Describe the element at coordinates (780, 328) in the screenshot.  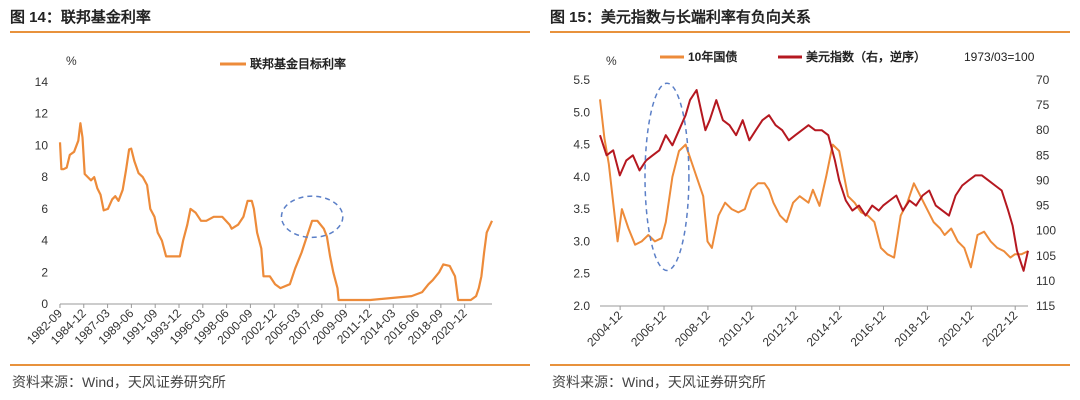
I see `x-tick-label: 2012-12` at that location.